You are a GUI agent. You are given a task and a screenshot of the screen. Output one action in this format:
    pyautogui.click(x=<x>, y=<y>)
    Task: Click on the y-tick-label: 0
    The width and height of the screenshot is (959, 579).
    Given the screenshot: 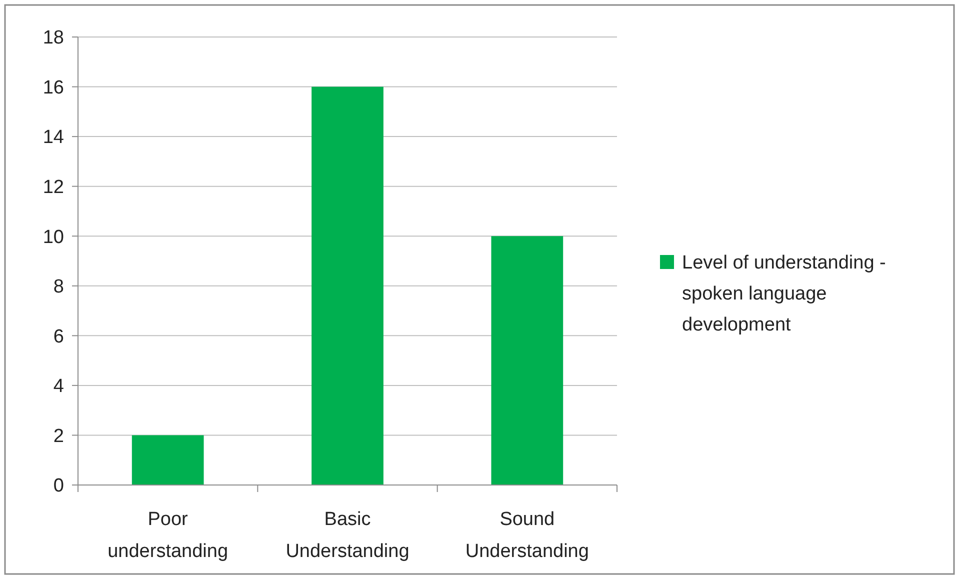 What is the action you would take?
    pyautogui.click(x=58, y=486)
    